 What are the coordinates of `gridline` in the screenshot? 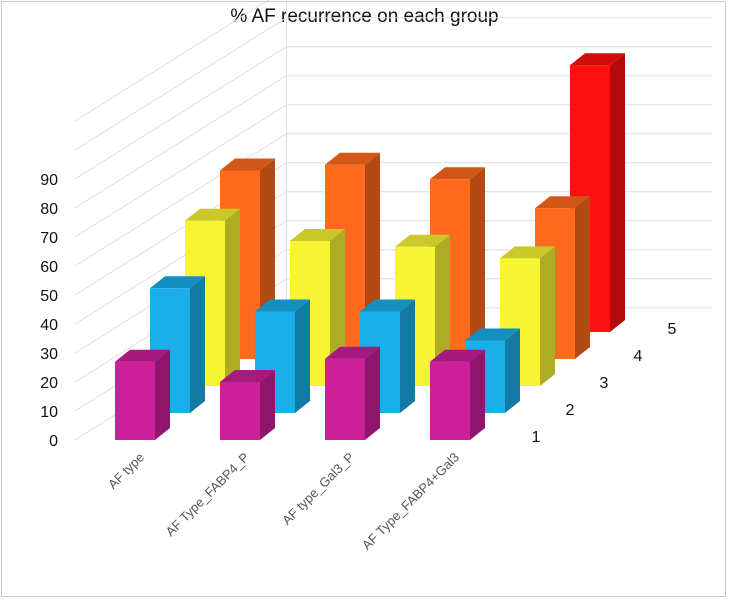 It's located at (172, 61).